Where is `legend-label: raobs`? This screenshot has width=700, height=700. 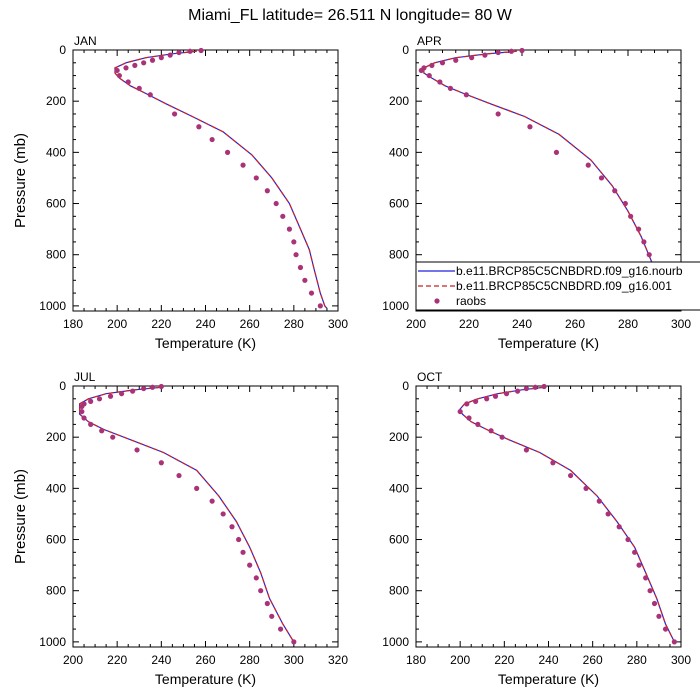 legend-label: raobs is located at coordinates (471, 301).